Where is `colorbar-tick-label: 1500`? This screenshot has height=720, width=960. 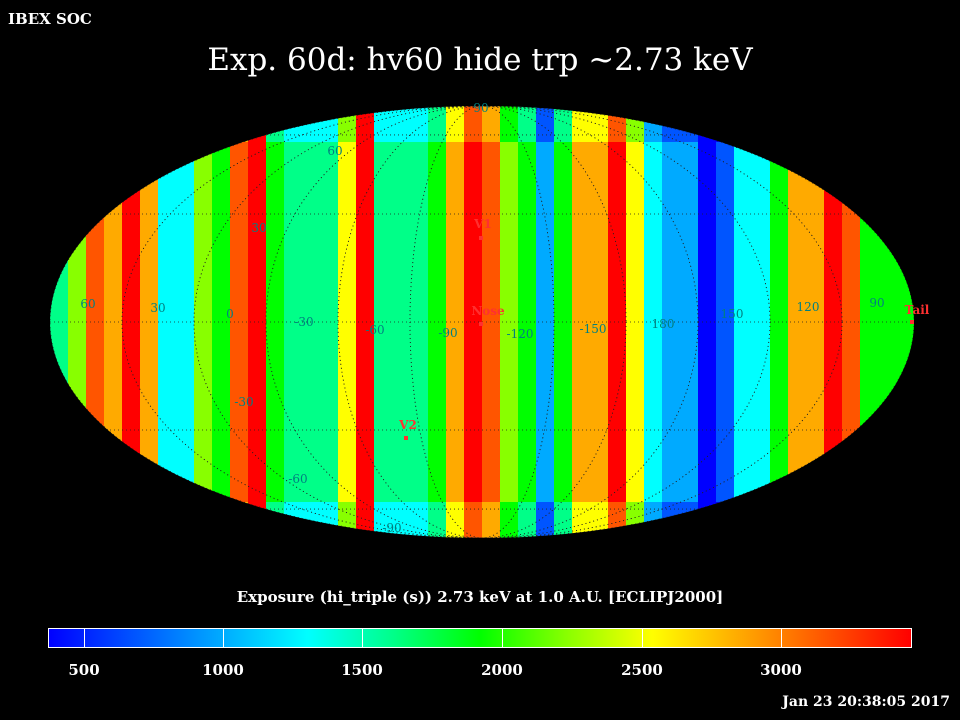
colorbar-tick-label: 1500 is located at coordinates (362, 670).